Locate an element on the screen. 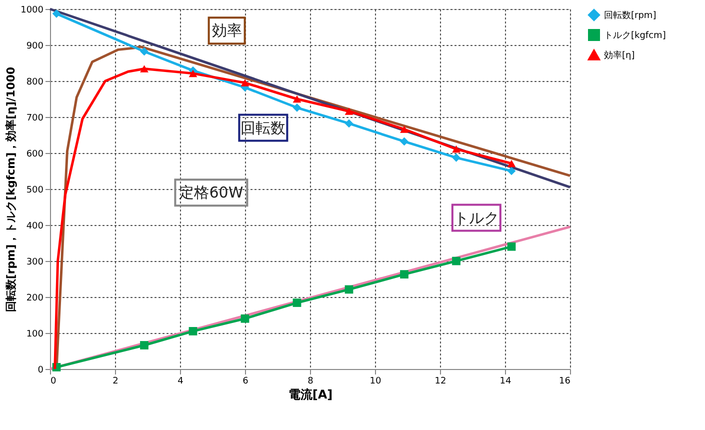 The width and height of the screenshot is (705, 430). x-tick-label: 16 is located at coordinates (565, 381).